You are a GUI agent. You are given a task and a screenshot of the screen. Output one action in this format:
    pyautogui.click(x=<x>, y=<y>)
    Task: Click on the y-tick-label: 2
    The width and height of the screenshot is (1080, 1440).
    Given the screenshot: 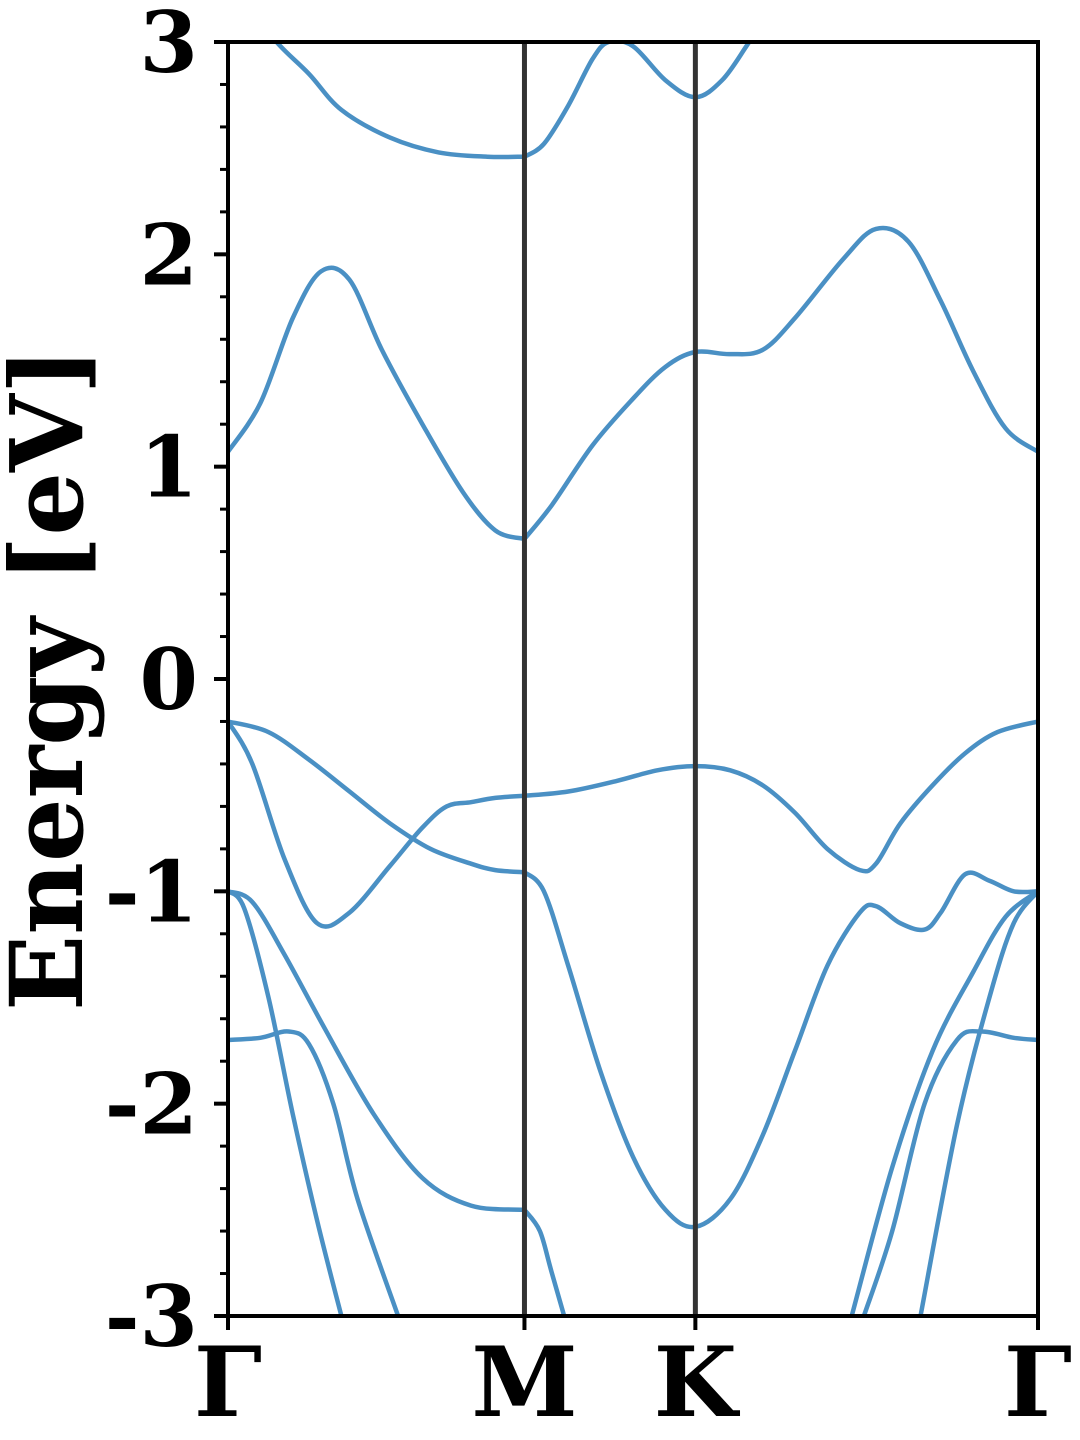 What is the action you would take?
    pyautogui.click(x=169, y=254)
    